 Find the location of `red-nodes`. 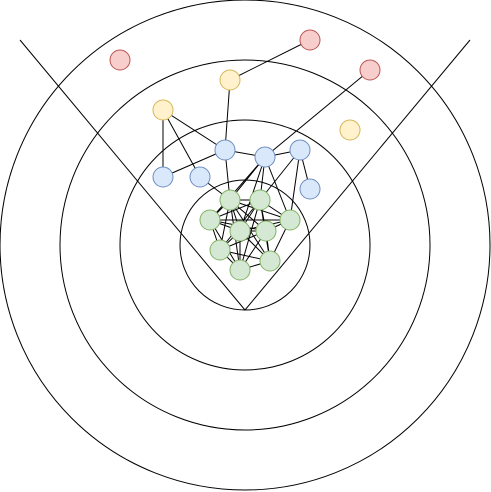

red-nodes is located at coordinates (245, 55).